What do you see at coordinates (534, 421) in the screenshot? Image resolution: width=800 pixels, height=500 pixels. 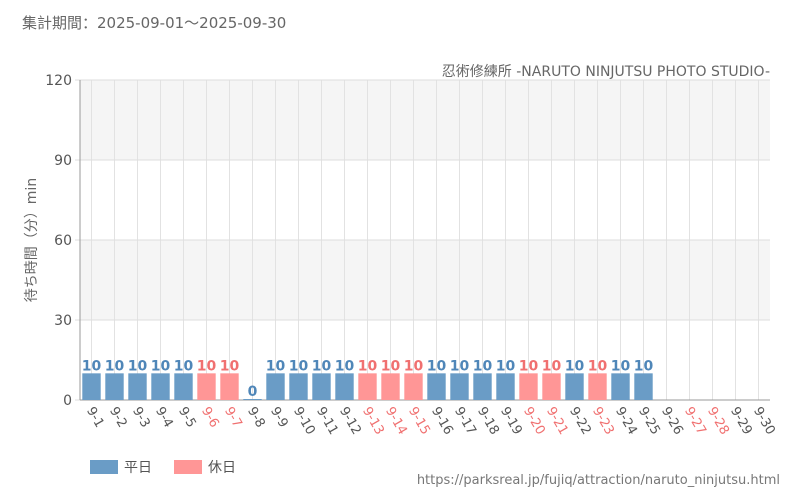 I see `x-tick-label: 9-20` at bounding box center [534, 421].